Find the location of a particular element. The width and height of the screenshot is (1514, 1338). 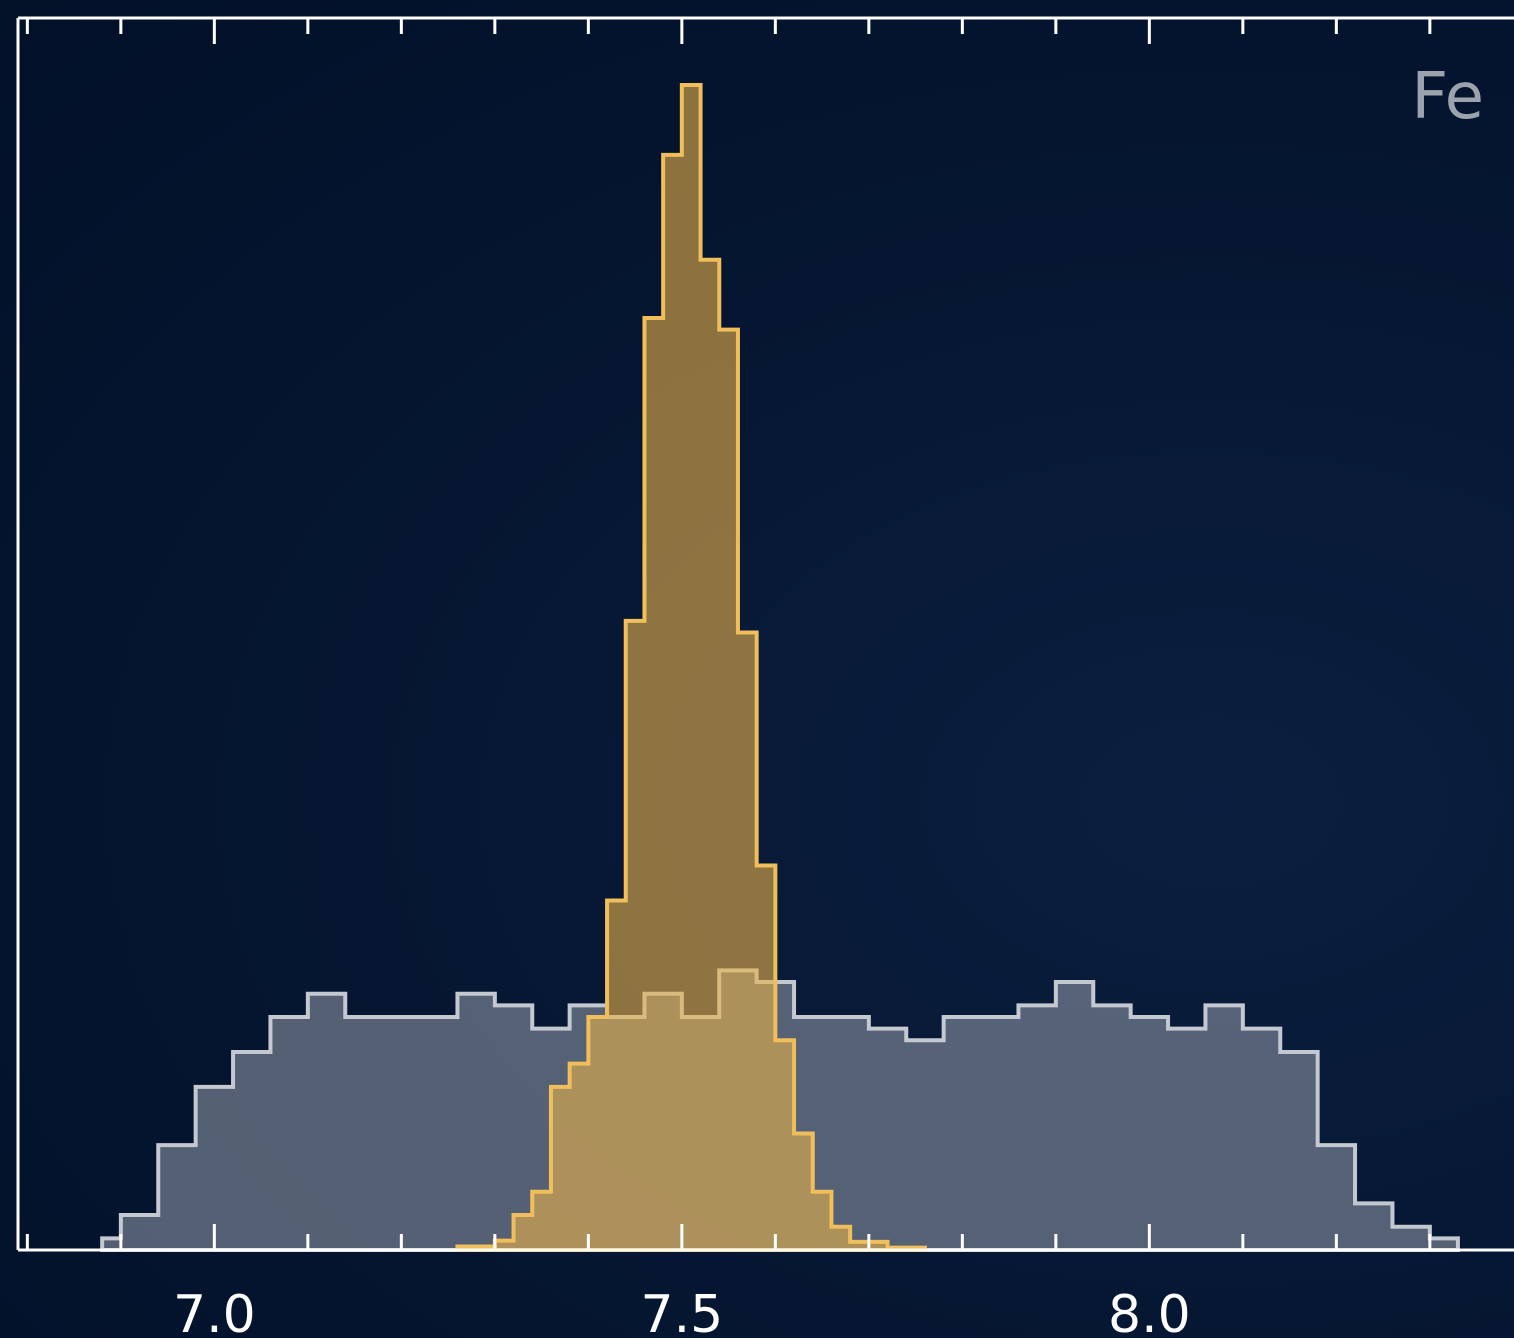

x-tick-label: 8.0 is located at coordinates (1149, 1311).